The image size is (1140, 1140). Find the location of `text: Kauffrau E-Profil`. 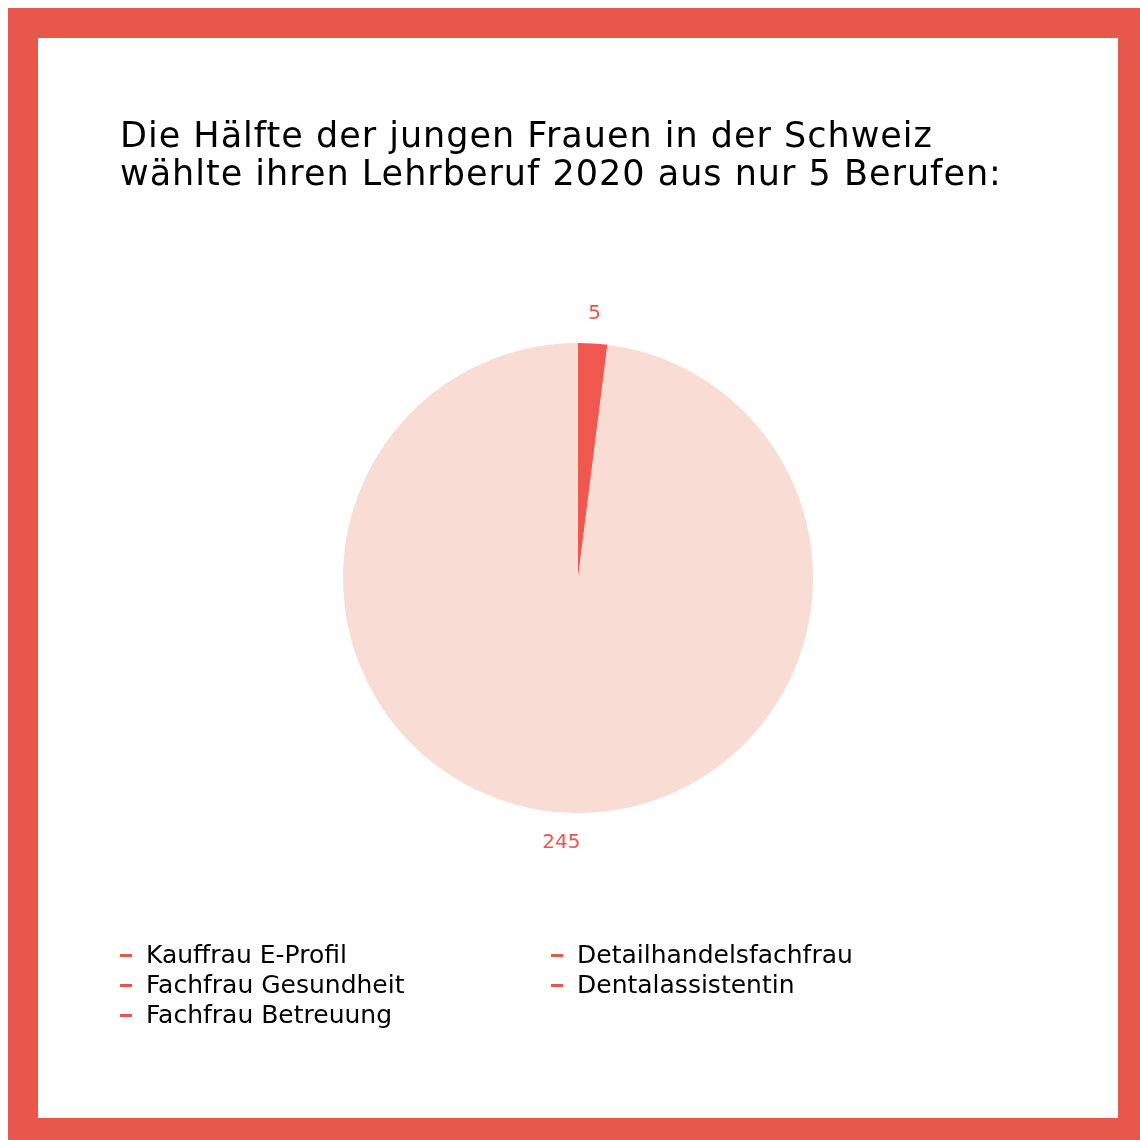

text: Kauffrau E-Profil is located at coordinates (246, 955).